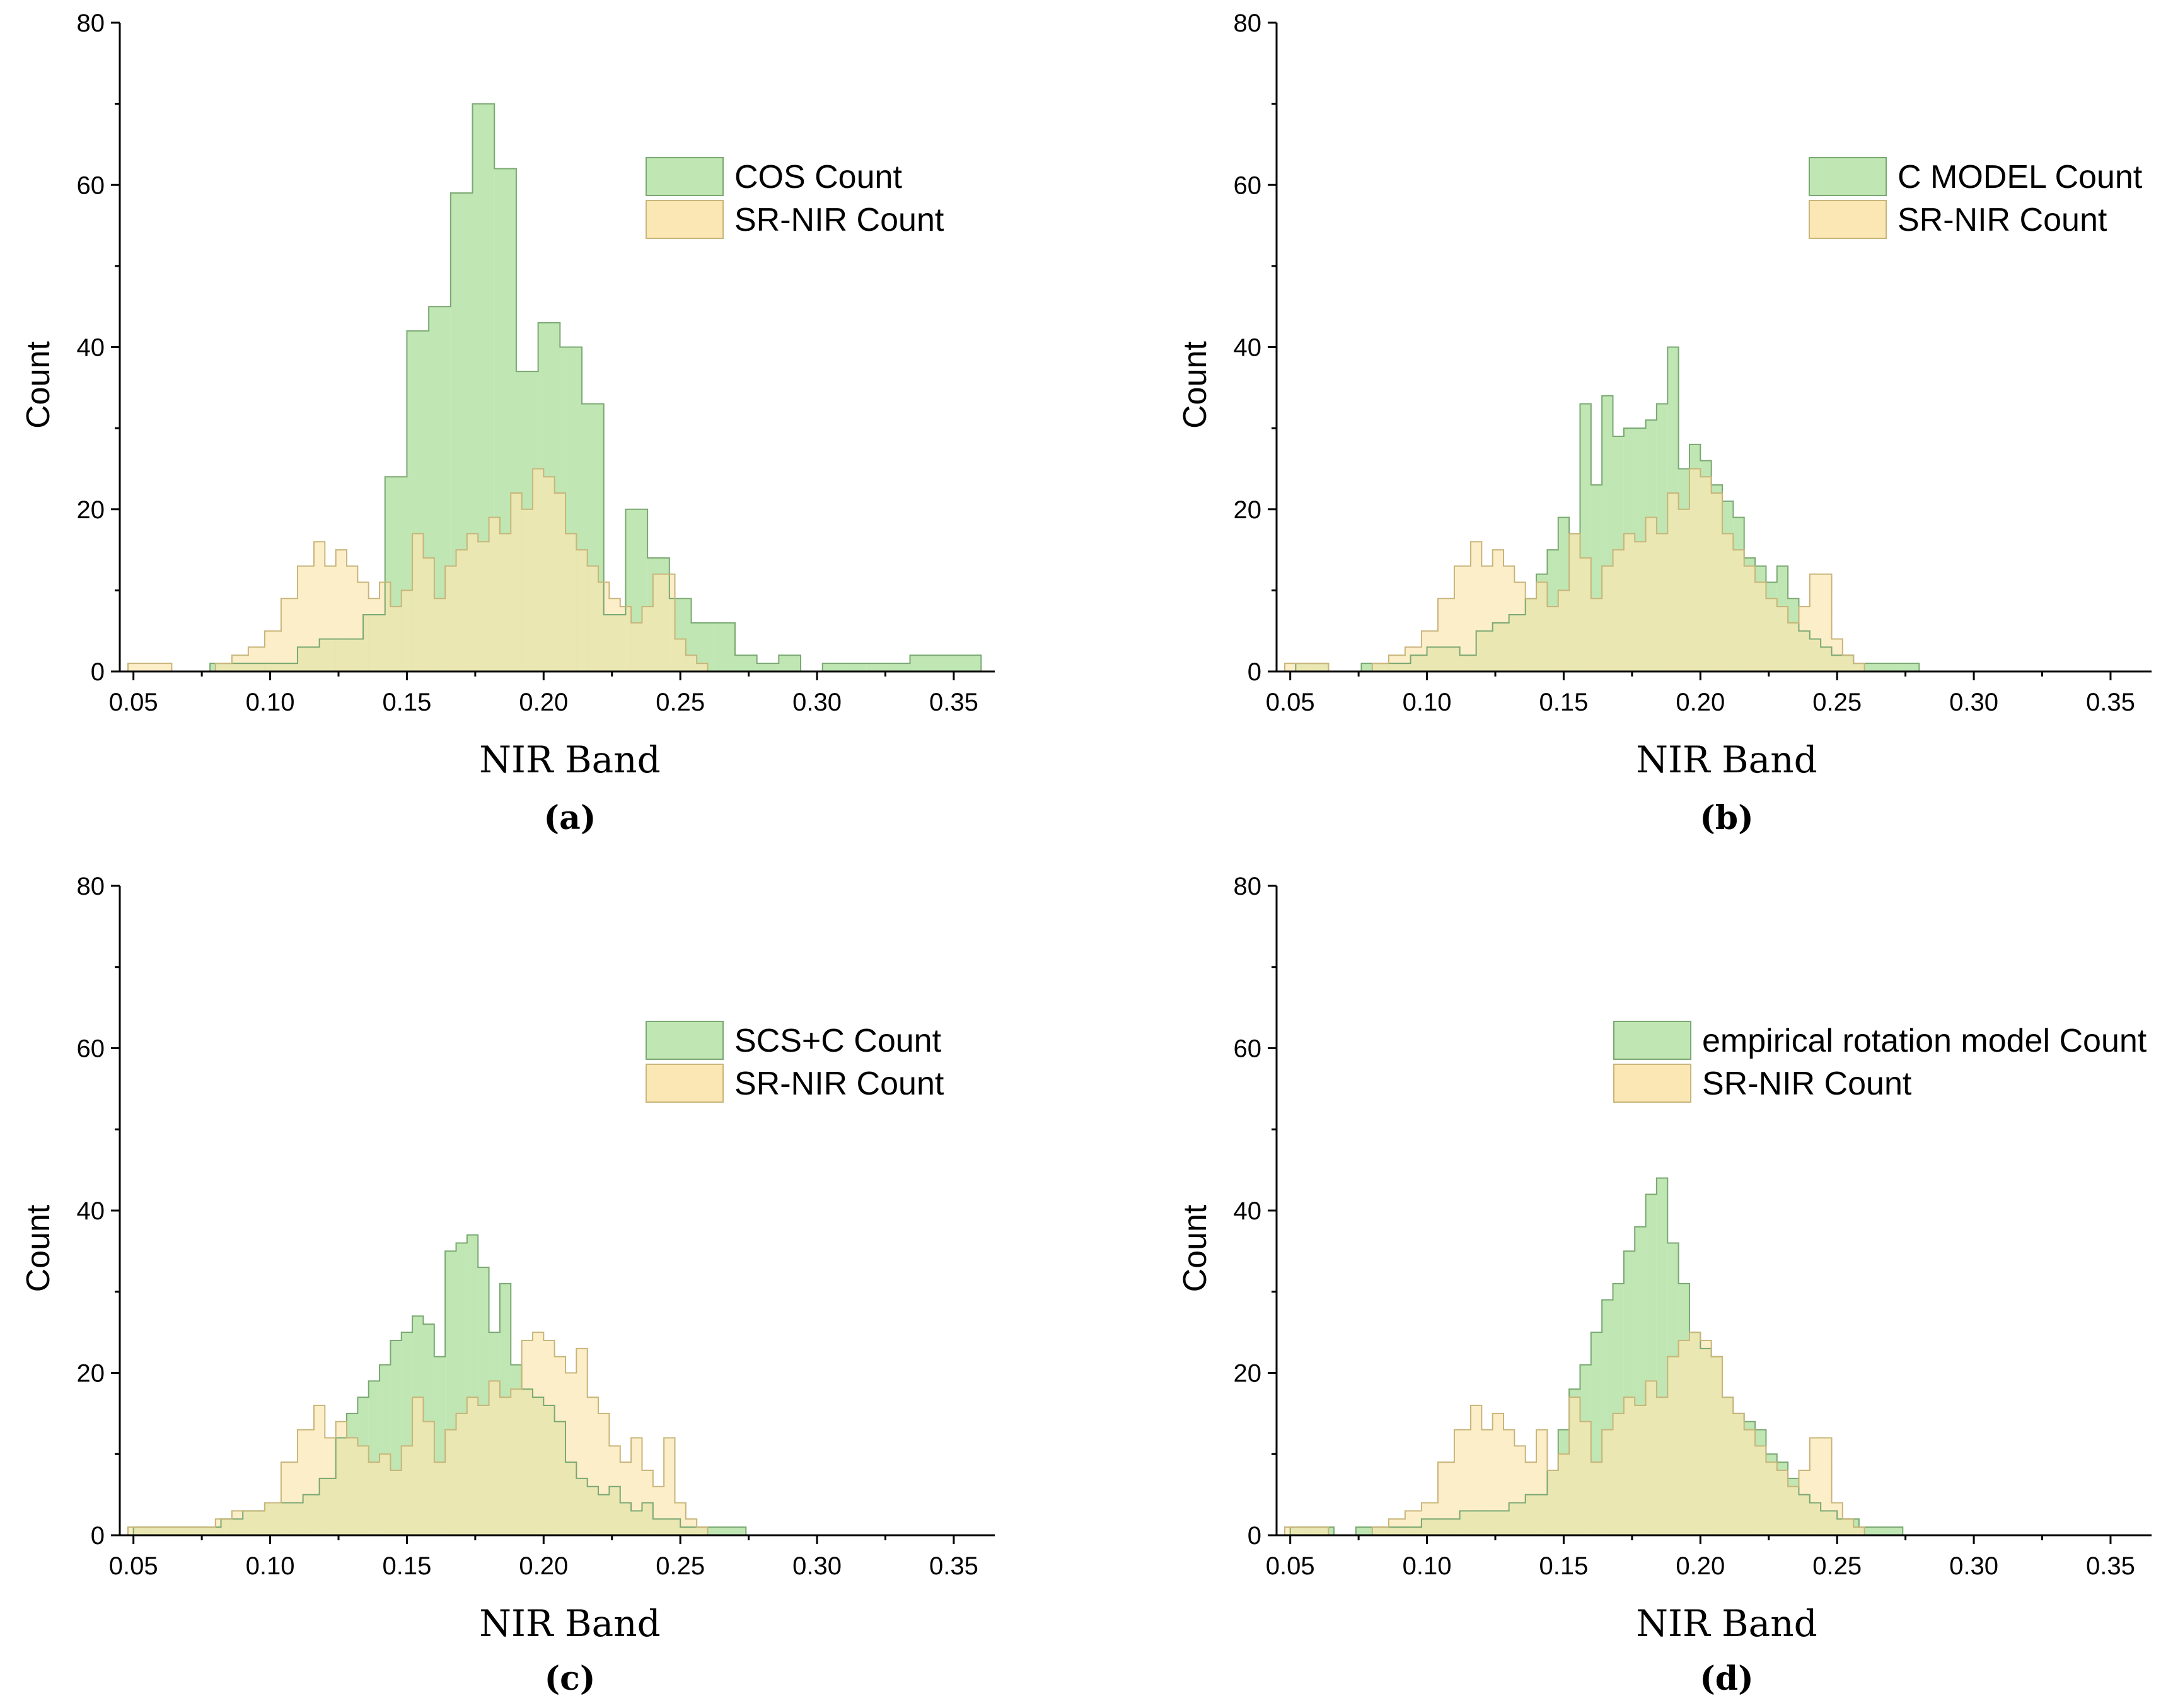  I want to click on x-axis-label: NIR Band, so click(569, 759).